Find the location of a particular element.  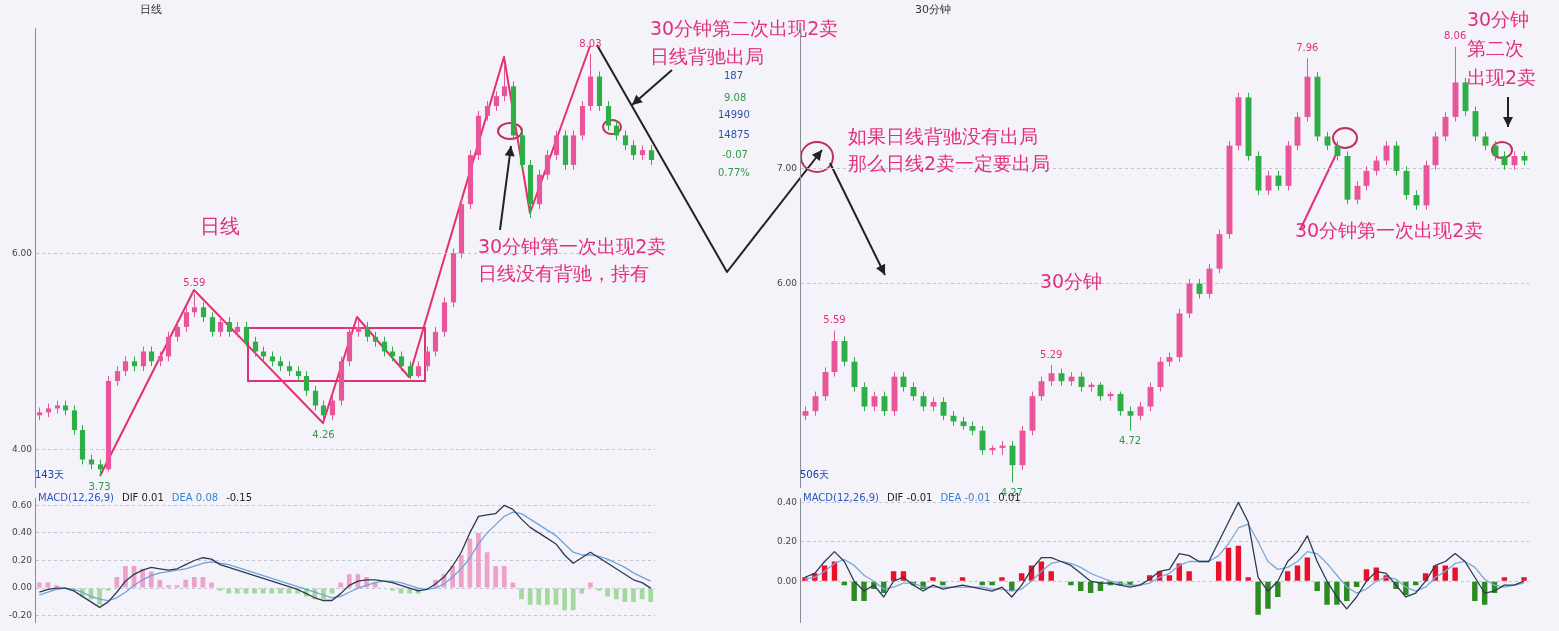

annotation: 5.29 is located at coordinates (1051, 354).